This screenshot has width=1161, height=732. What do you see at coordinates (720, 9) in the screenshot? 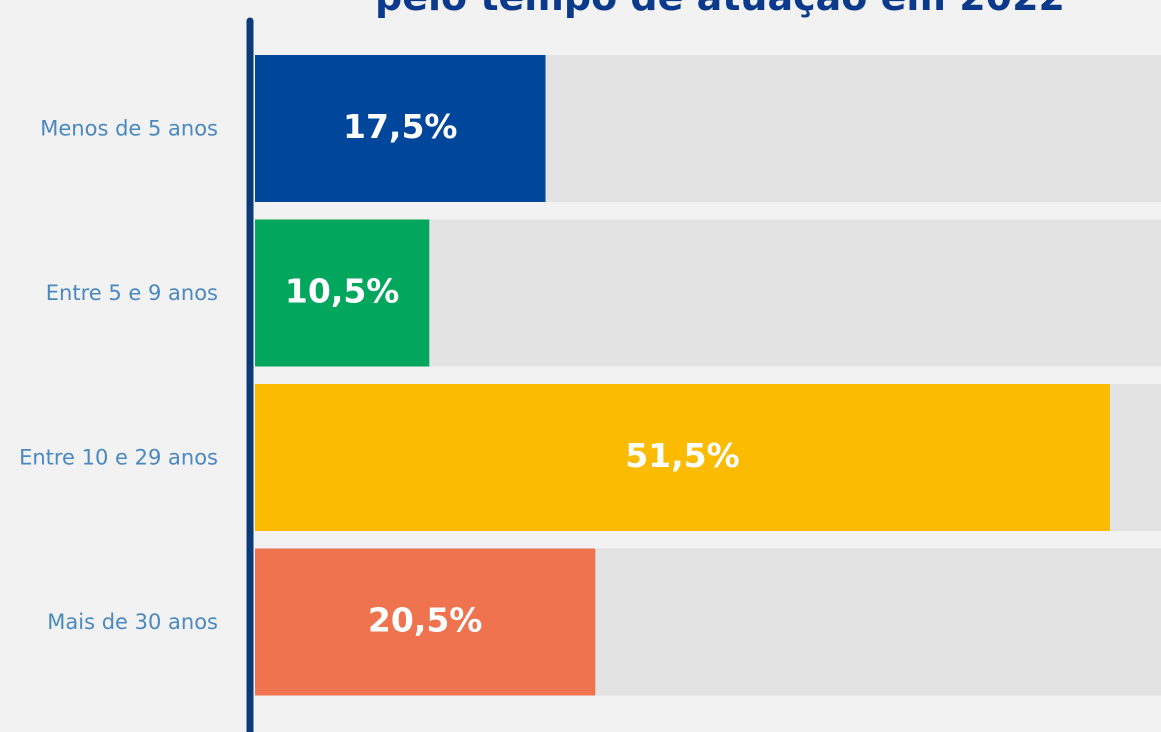
I see `chart-title: pelo tempo de atuação em 2022` at bounding box center [720, 9].